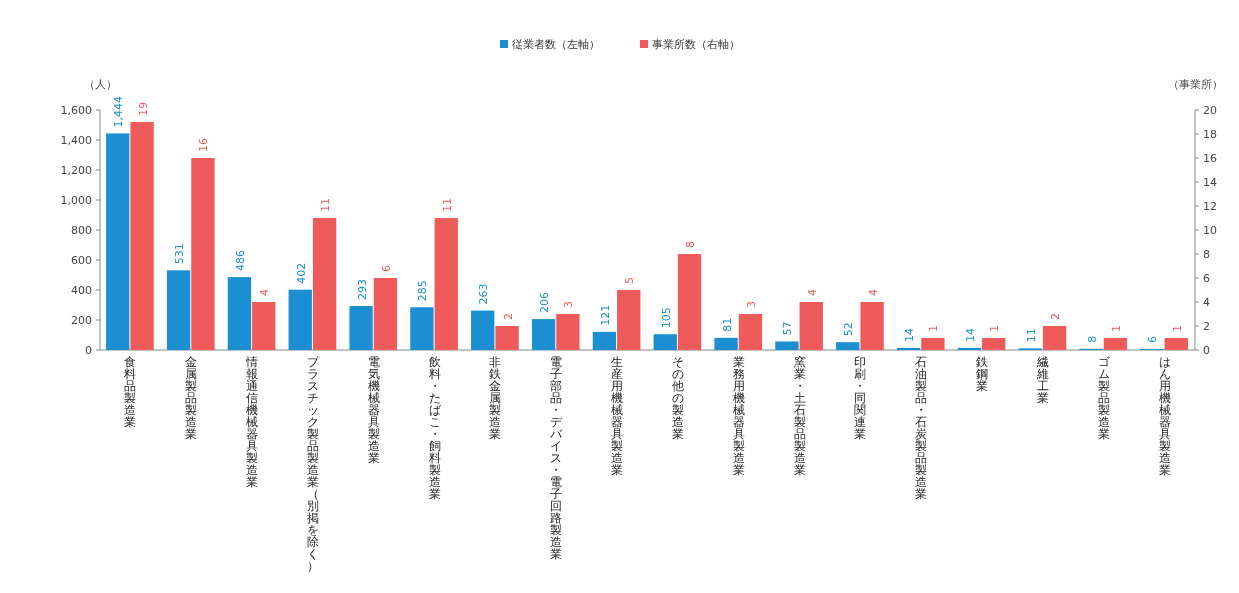 The image size is (1239, 593). I want to click on category-label: 生産用機械器具製造業, so click(617, 416).